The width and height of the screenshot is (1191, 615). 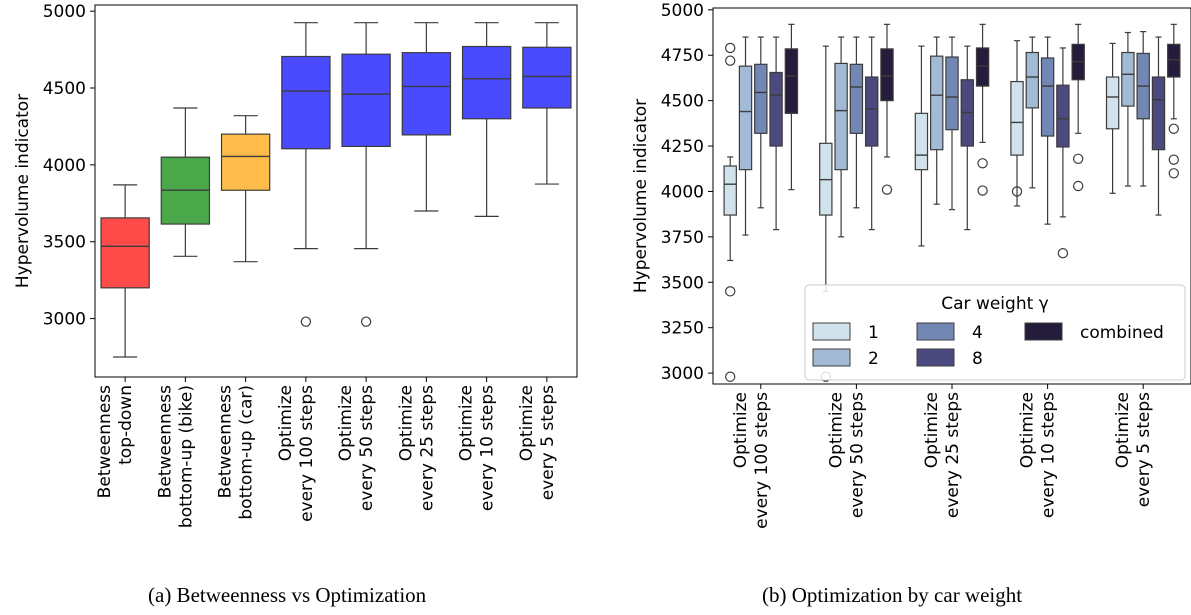 I want to click on b-xtick-line: every 5 steps, so click(x=1144, y=449).